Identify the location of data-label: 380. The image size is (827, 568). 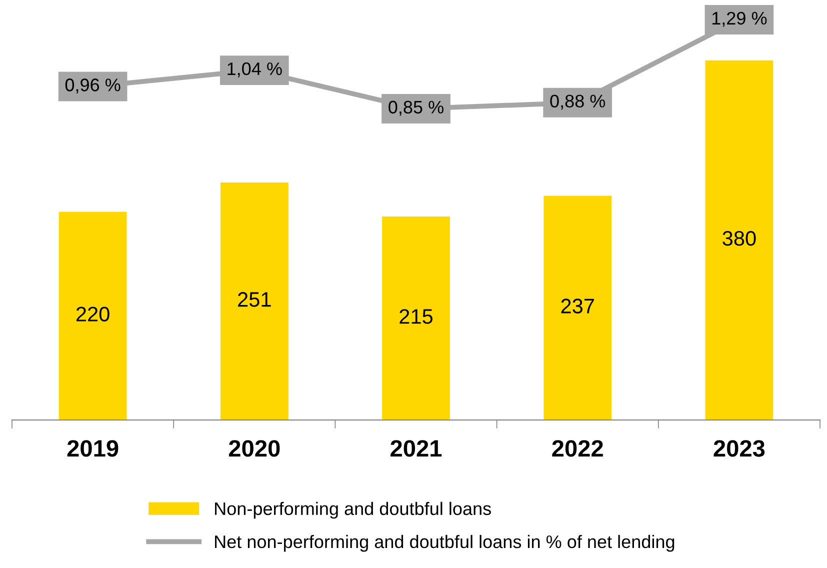
(739, 238).